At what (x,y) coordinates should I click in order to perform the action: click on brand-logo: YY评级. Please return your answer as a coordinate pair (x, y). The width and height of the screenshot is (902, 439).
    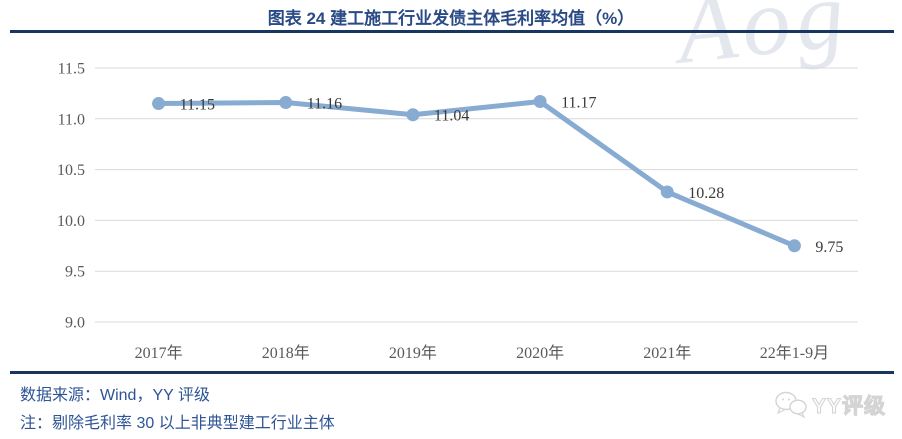
    Looking at the image, I should click on (830, 405).